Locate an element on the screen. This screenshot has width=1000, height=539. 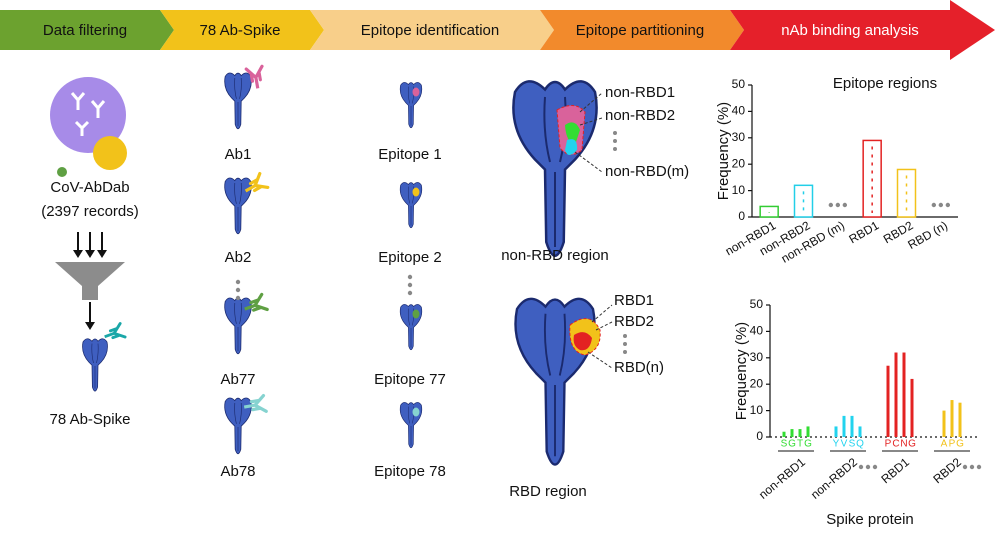
arrows is located at coordinates (90, 278).